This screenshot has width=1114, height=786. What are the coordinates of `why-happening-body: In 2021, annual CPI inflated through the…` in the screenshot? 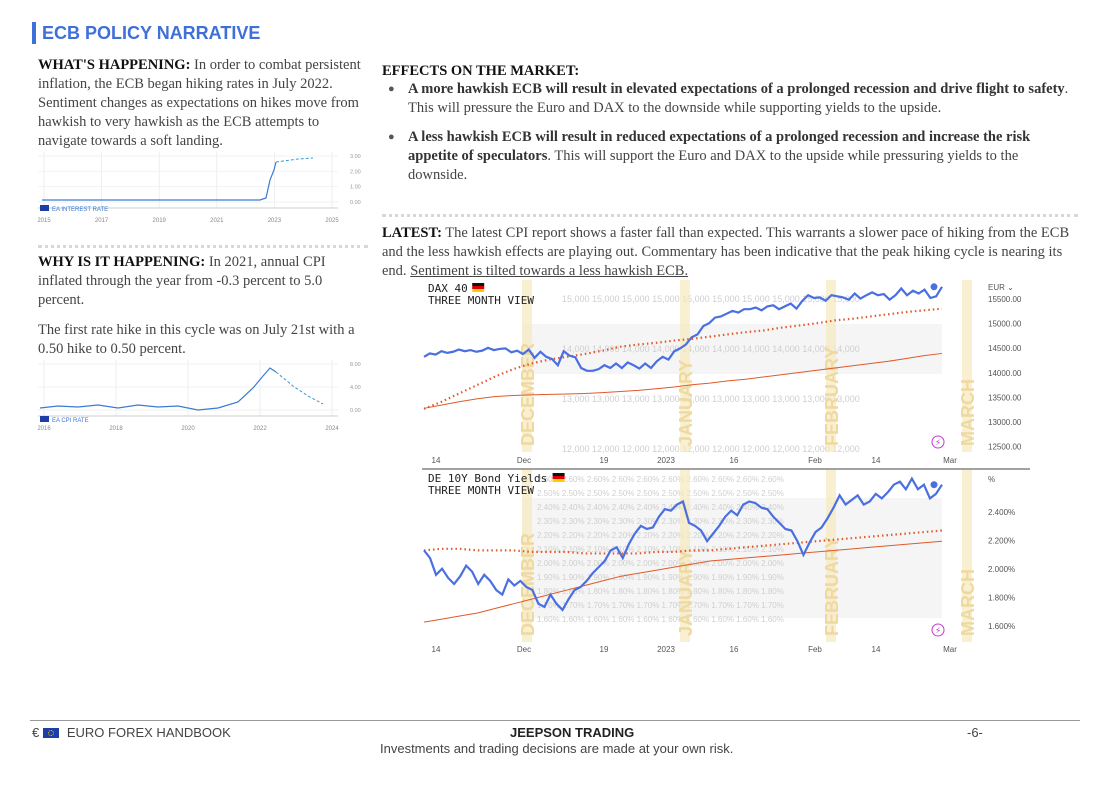 It's located at (182, 281).